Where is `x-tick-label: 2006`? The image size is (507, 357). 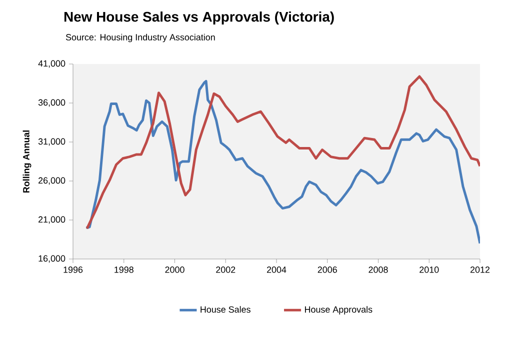
x-tick-label: 2006 is located at coordinates (327, 269).